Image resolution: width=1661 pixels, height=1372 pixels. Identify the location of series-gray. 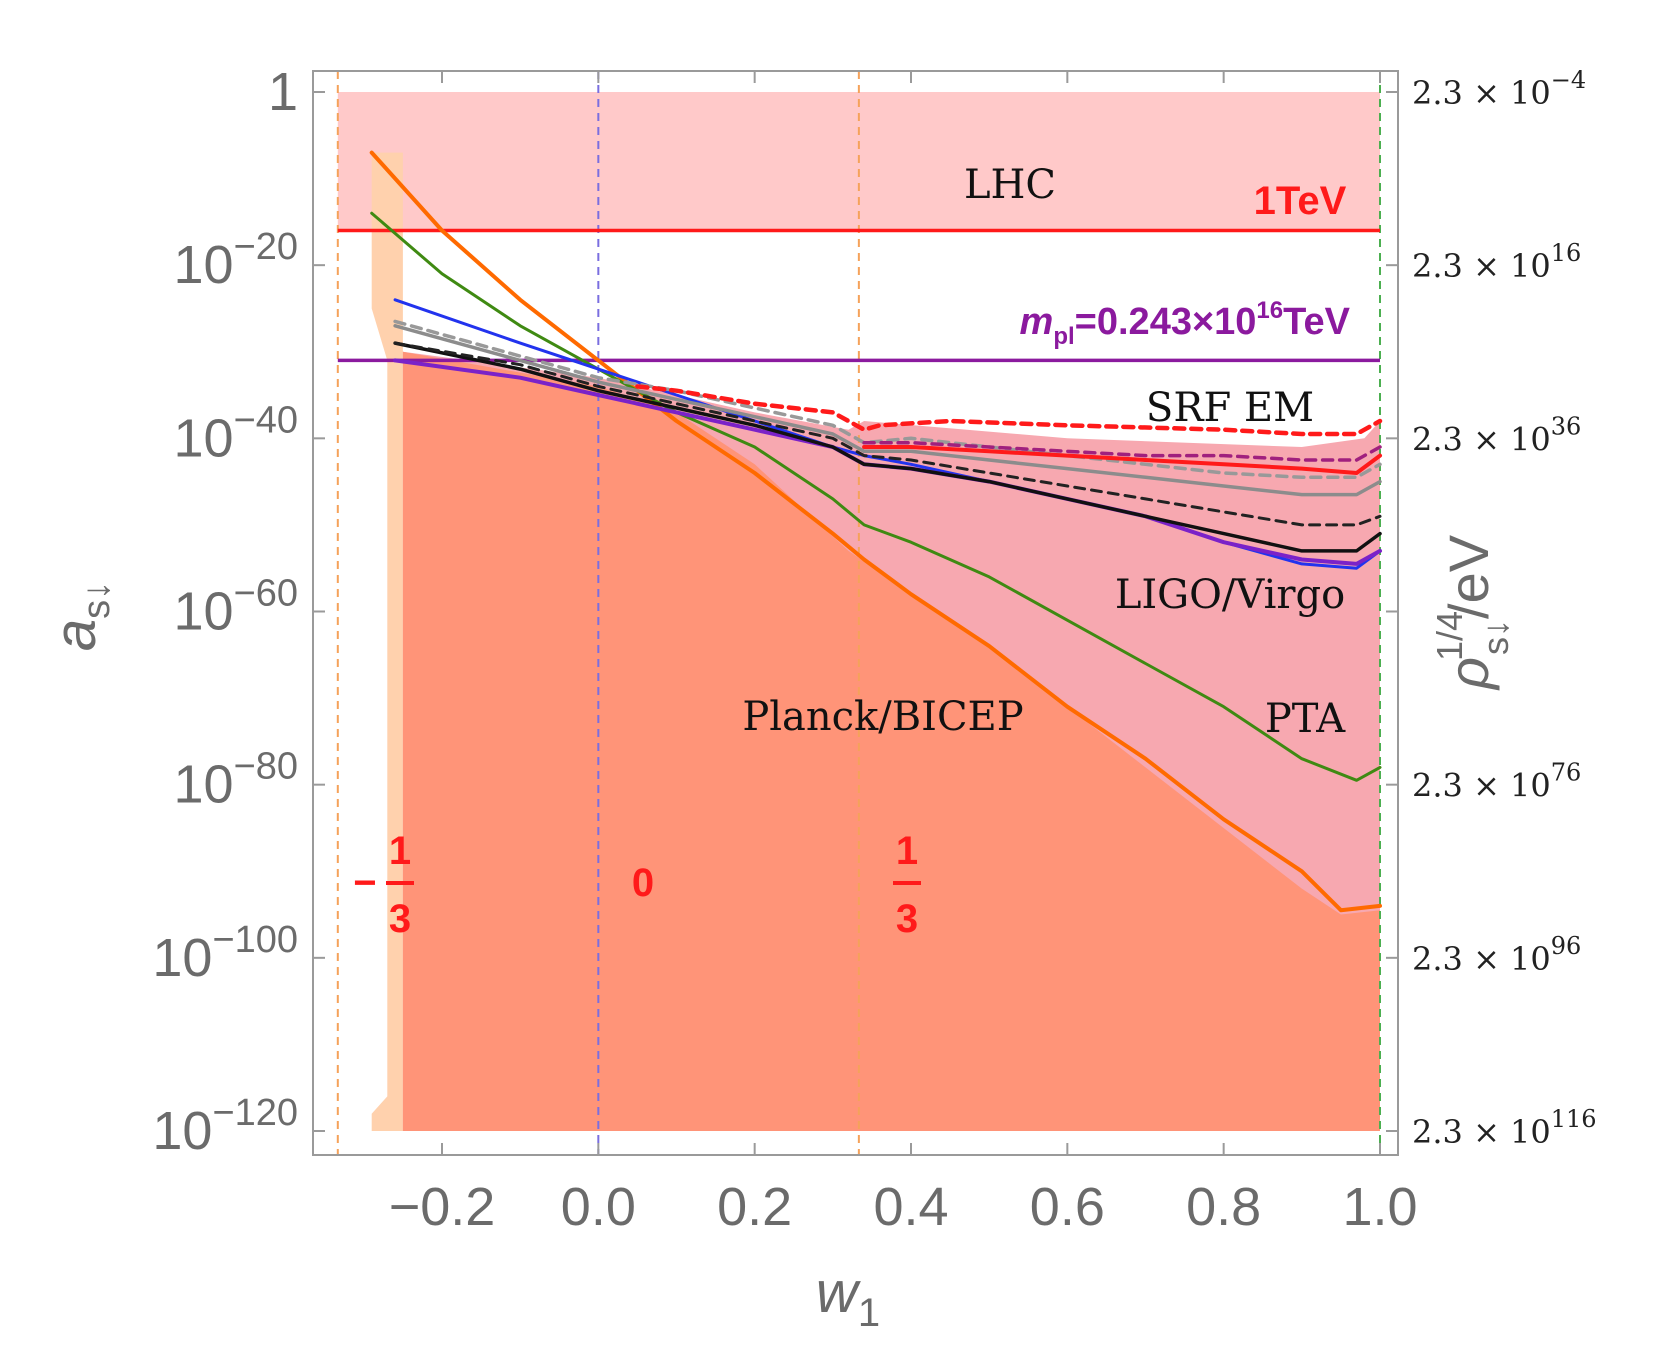
(887, 410).